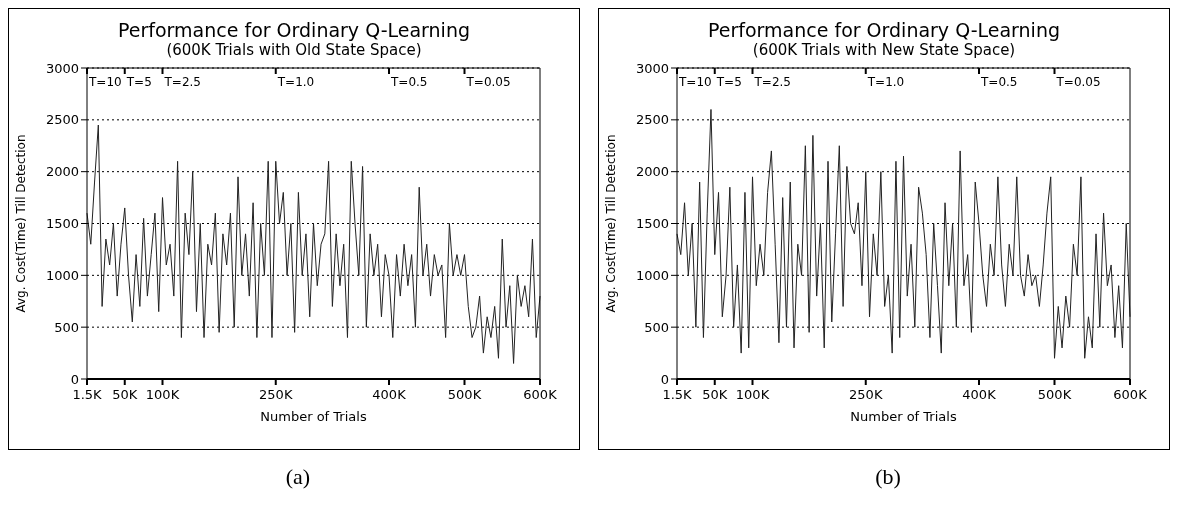 This screenshot has height=505, width=1187. What do you see at coordinates (888, 477) in the screenshot?
I see `text: (b)` at bounding box center [888, 477].